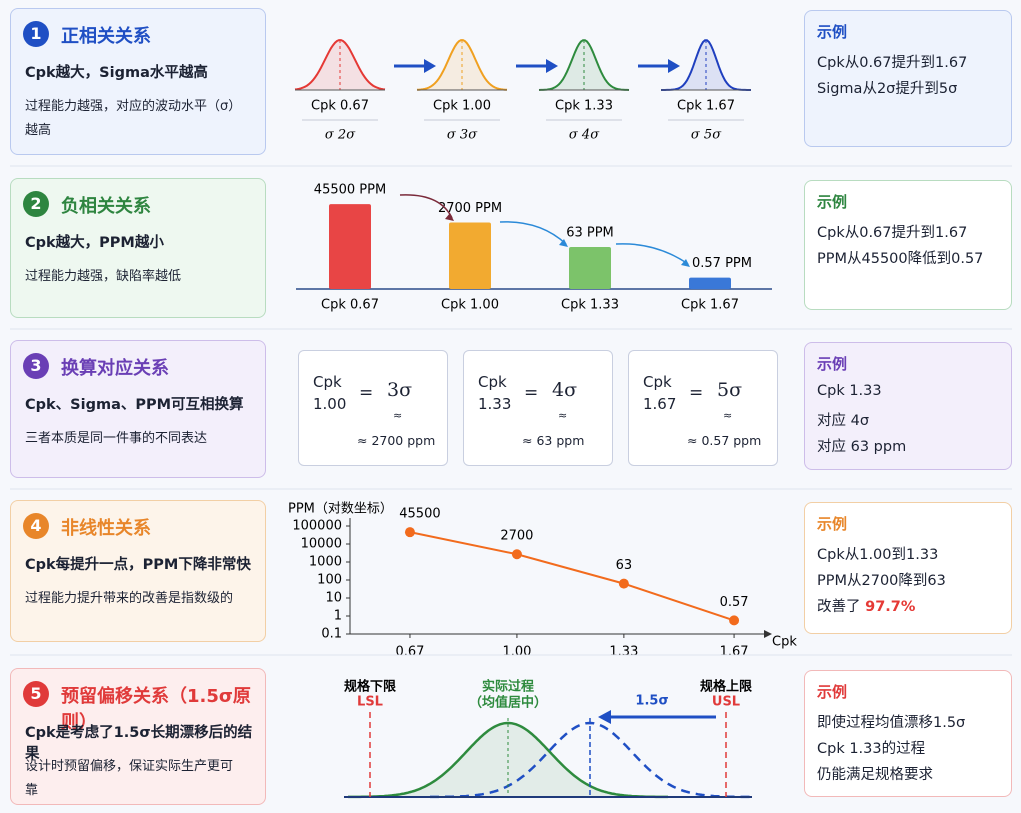 The height and width of the screenshot is (813, 1021). I want to click on sigma-value: 4σ, so click(565, 390).